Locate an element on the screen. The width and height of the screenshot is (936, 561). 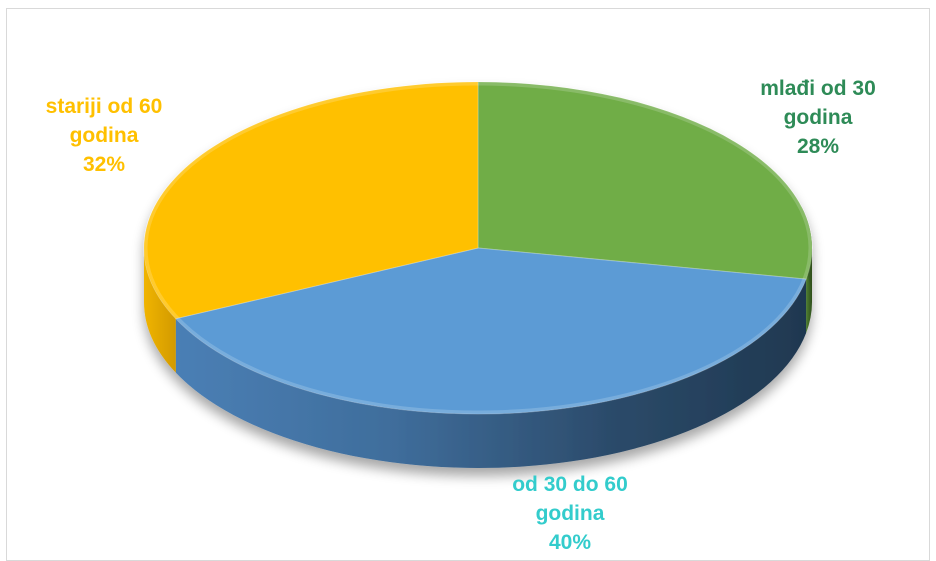
slice-label-over-60-value: 32% is located at coordinates (104, 164).